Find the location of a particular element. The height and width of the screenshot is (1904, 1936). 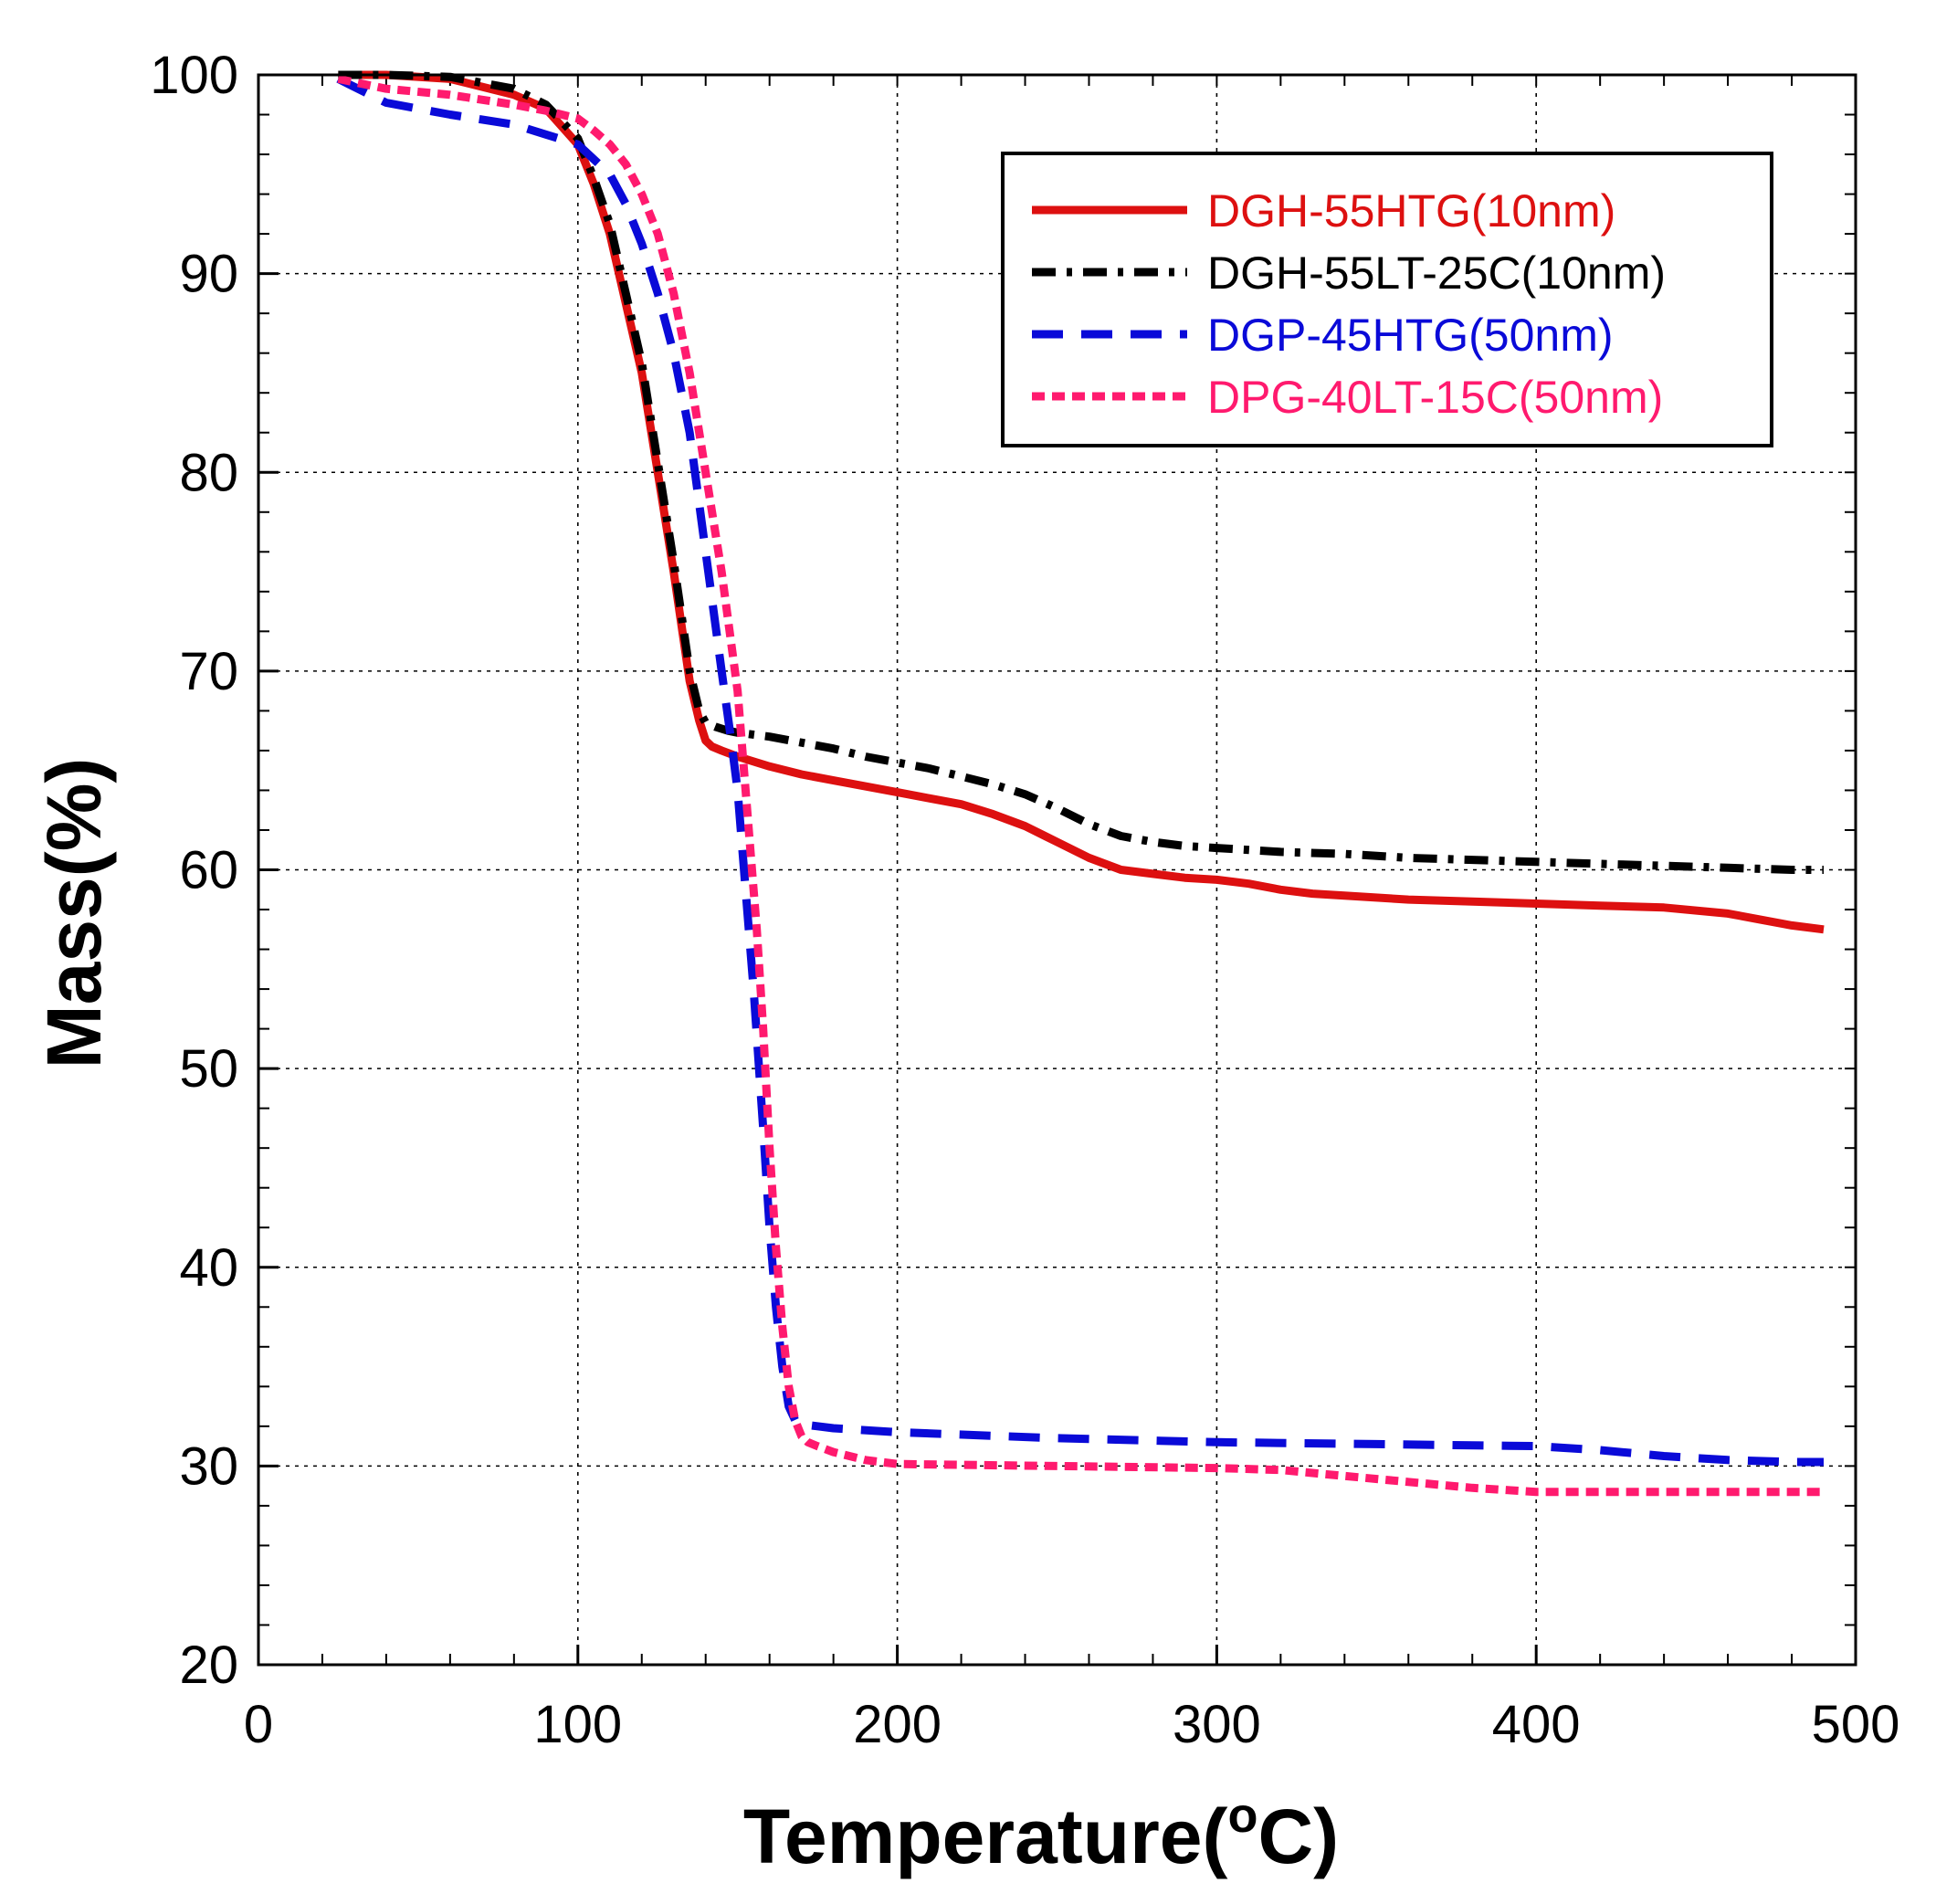

y-tick-label-60: 60 is located at coordinates (209, 871).